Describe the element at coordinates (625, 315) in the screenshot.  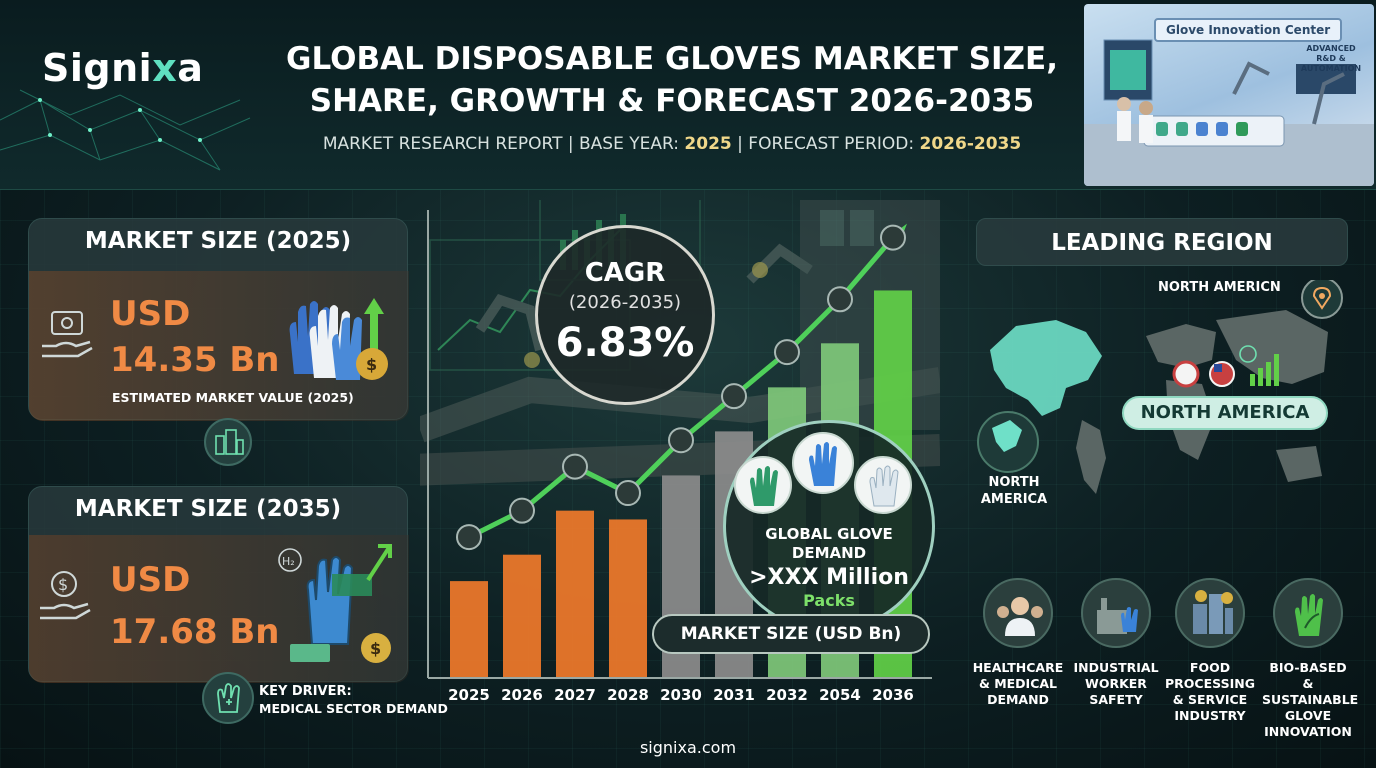
I see `cagr-badge: CAGR (2026-2035) 6.83%` at that location.